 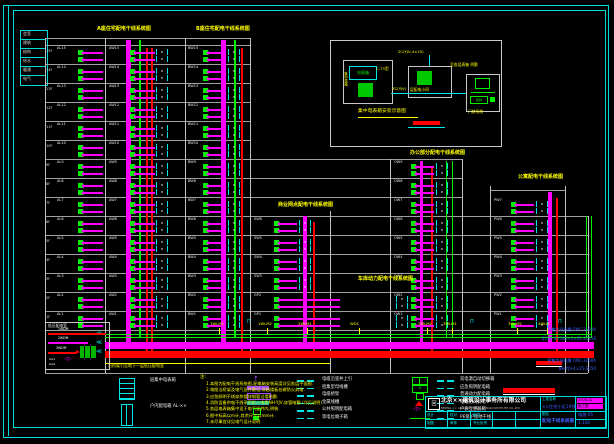 I want to click on tb-drawing-label: 图名, so click(x=545, y=414).